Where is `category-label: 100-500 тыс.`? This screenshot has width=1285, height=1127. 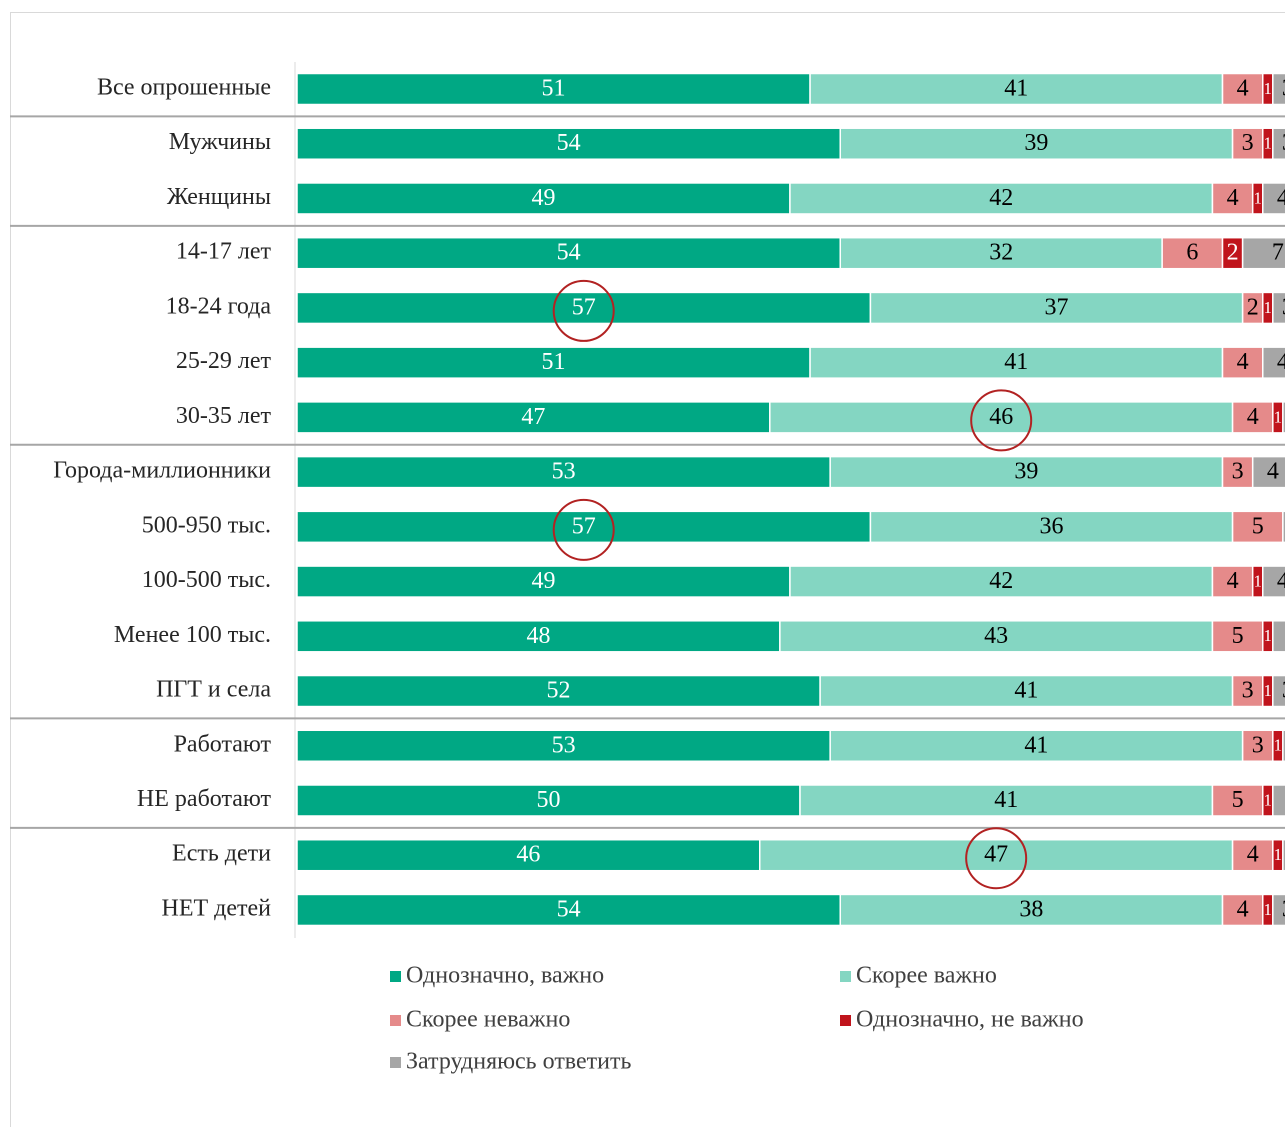
category-label: 100-500 тыс. is located at coordinates (206, 580).